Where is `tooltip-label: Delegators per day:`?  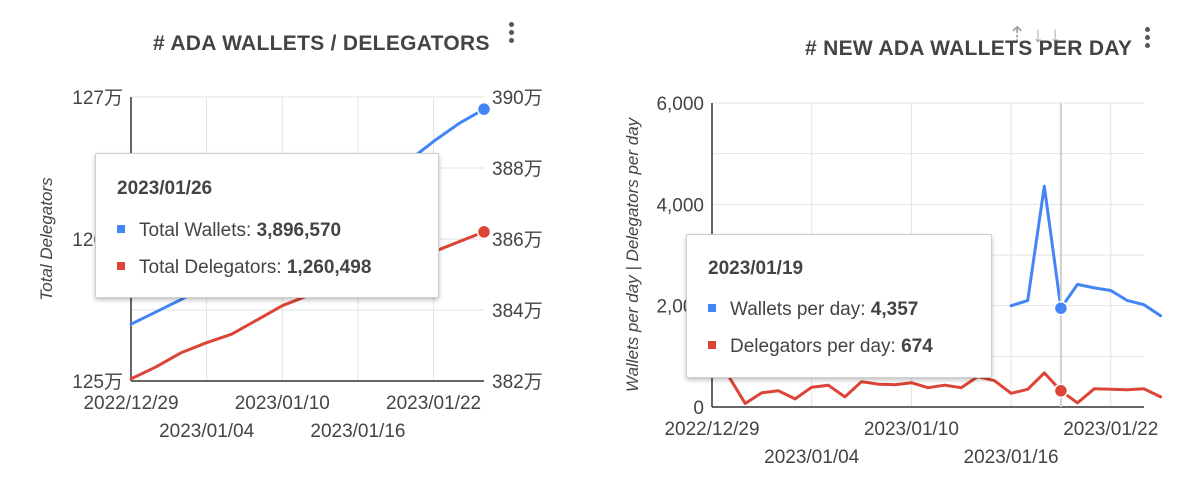 tooltip-label: Delegators per day: is located at coordinates (816, 346).